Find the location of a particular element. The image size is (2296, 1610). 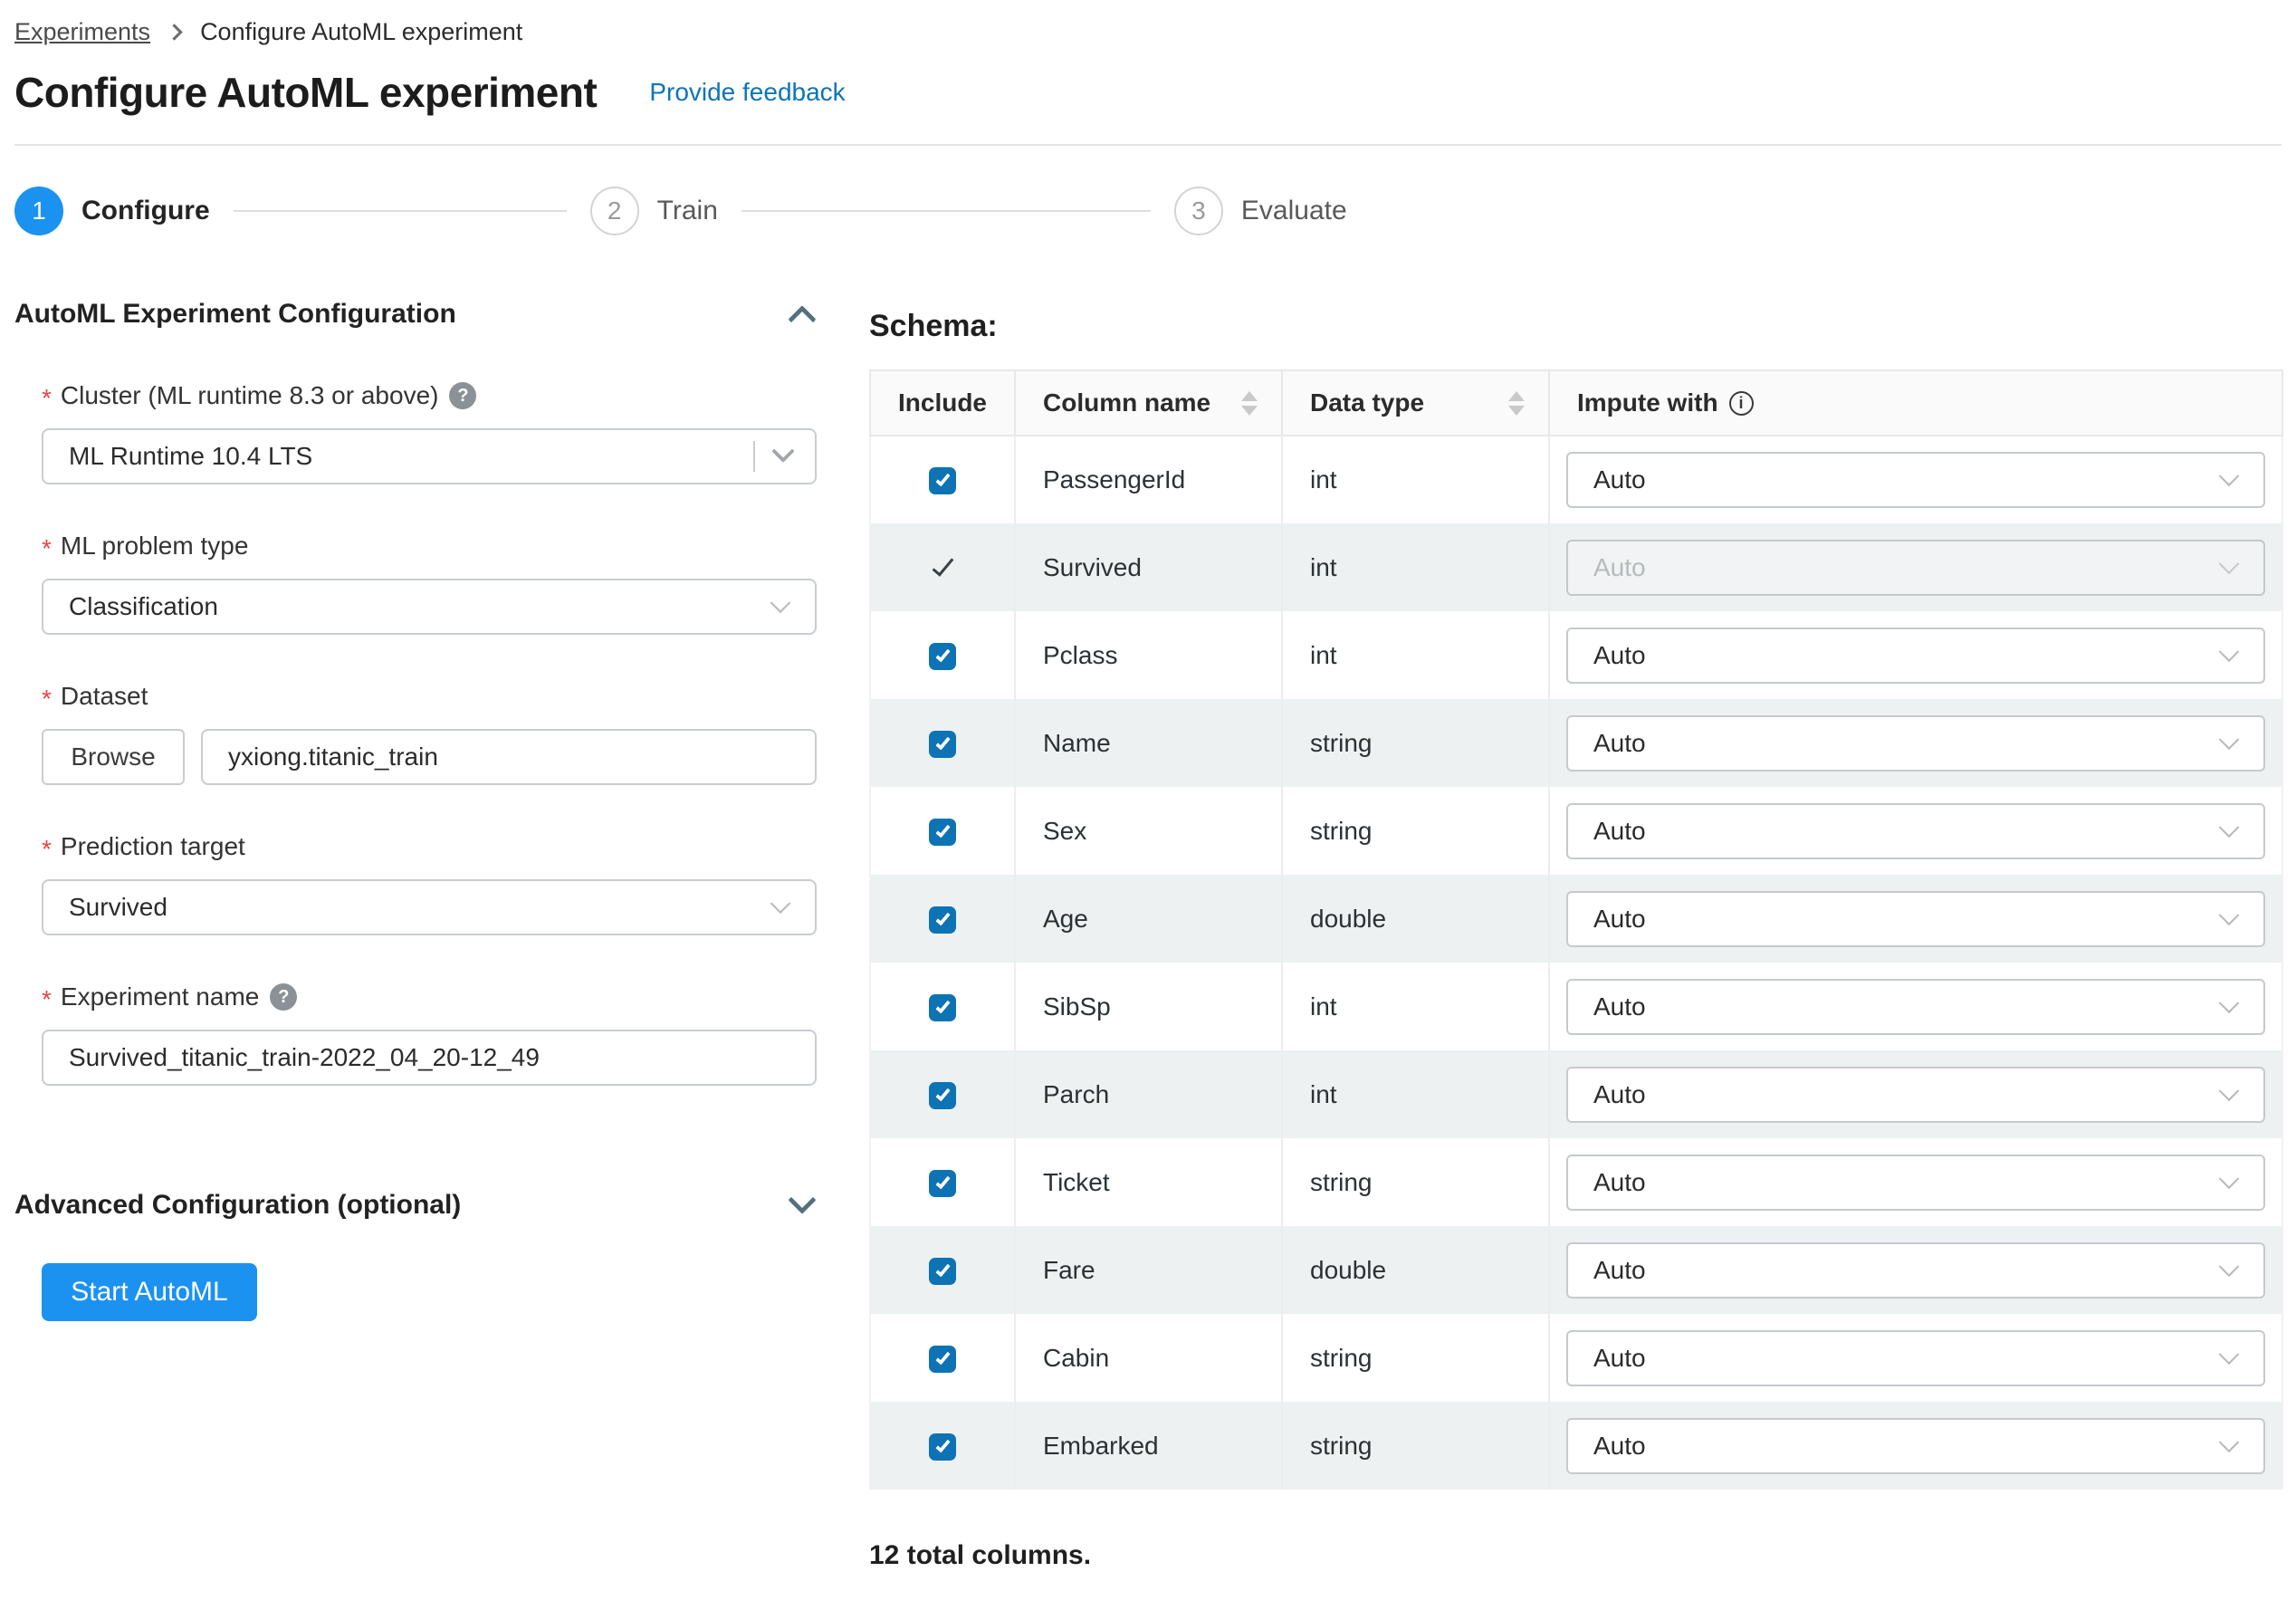

step-train-label: Train is located at coordinates (687, 210).